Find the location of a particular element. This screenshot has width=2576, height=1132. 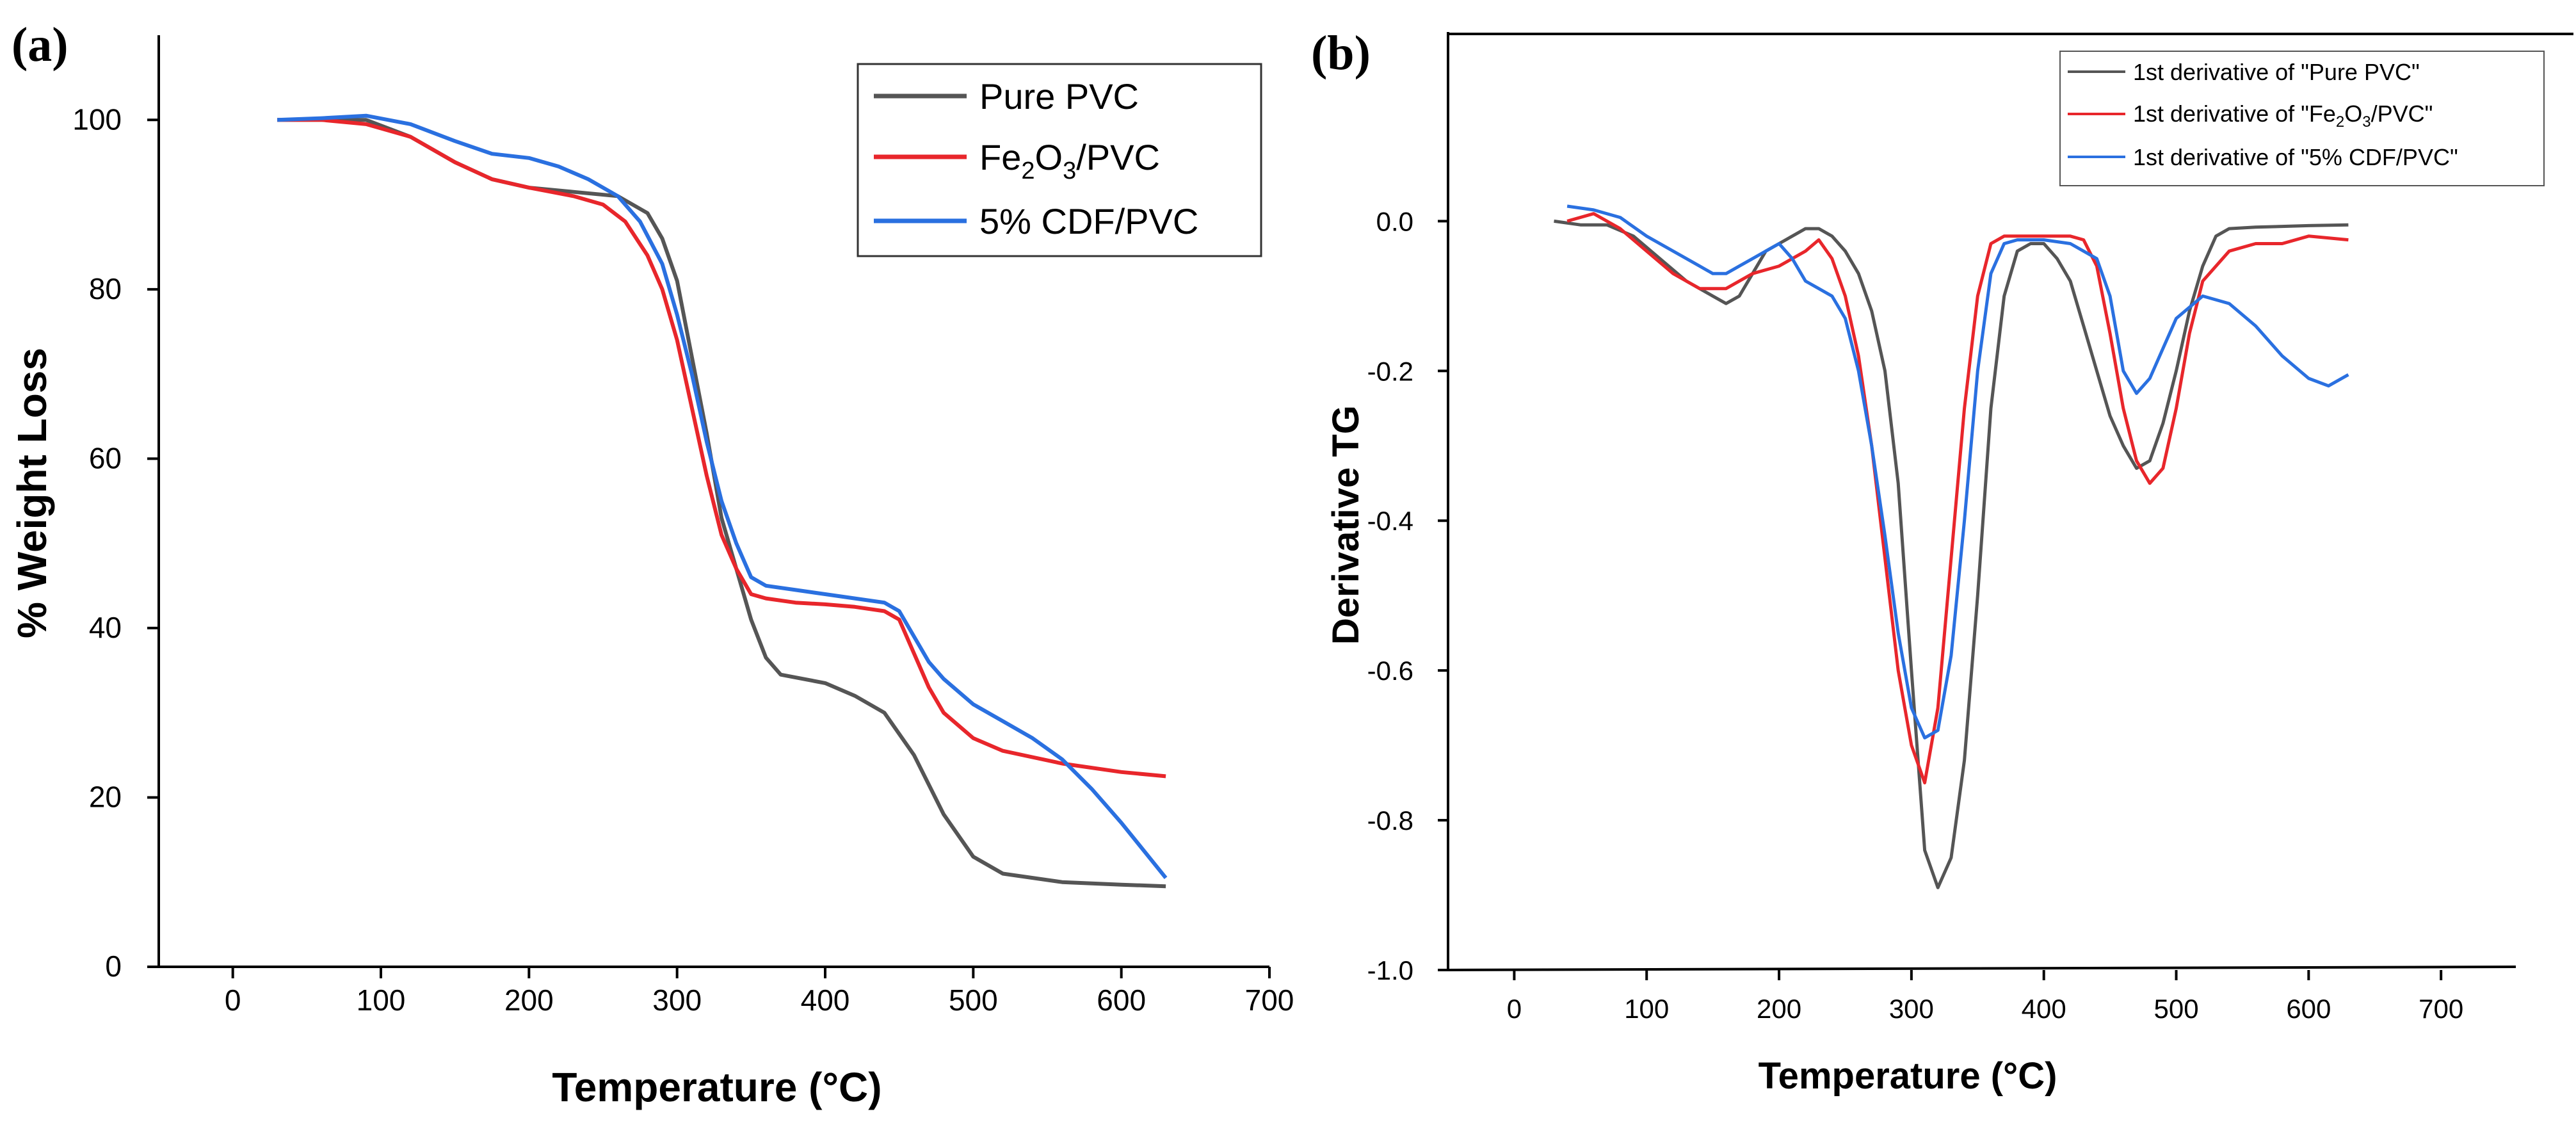

y-tick-label: 80 is located at coordinates (105, 288).